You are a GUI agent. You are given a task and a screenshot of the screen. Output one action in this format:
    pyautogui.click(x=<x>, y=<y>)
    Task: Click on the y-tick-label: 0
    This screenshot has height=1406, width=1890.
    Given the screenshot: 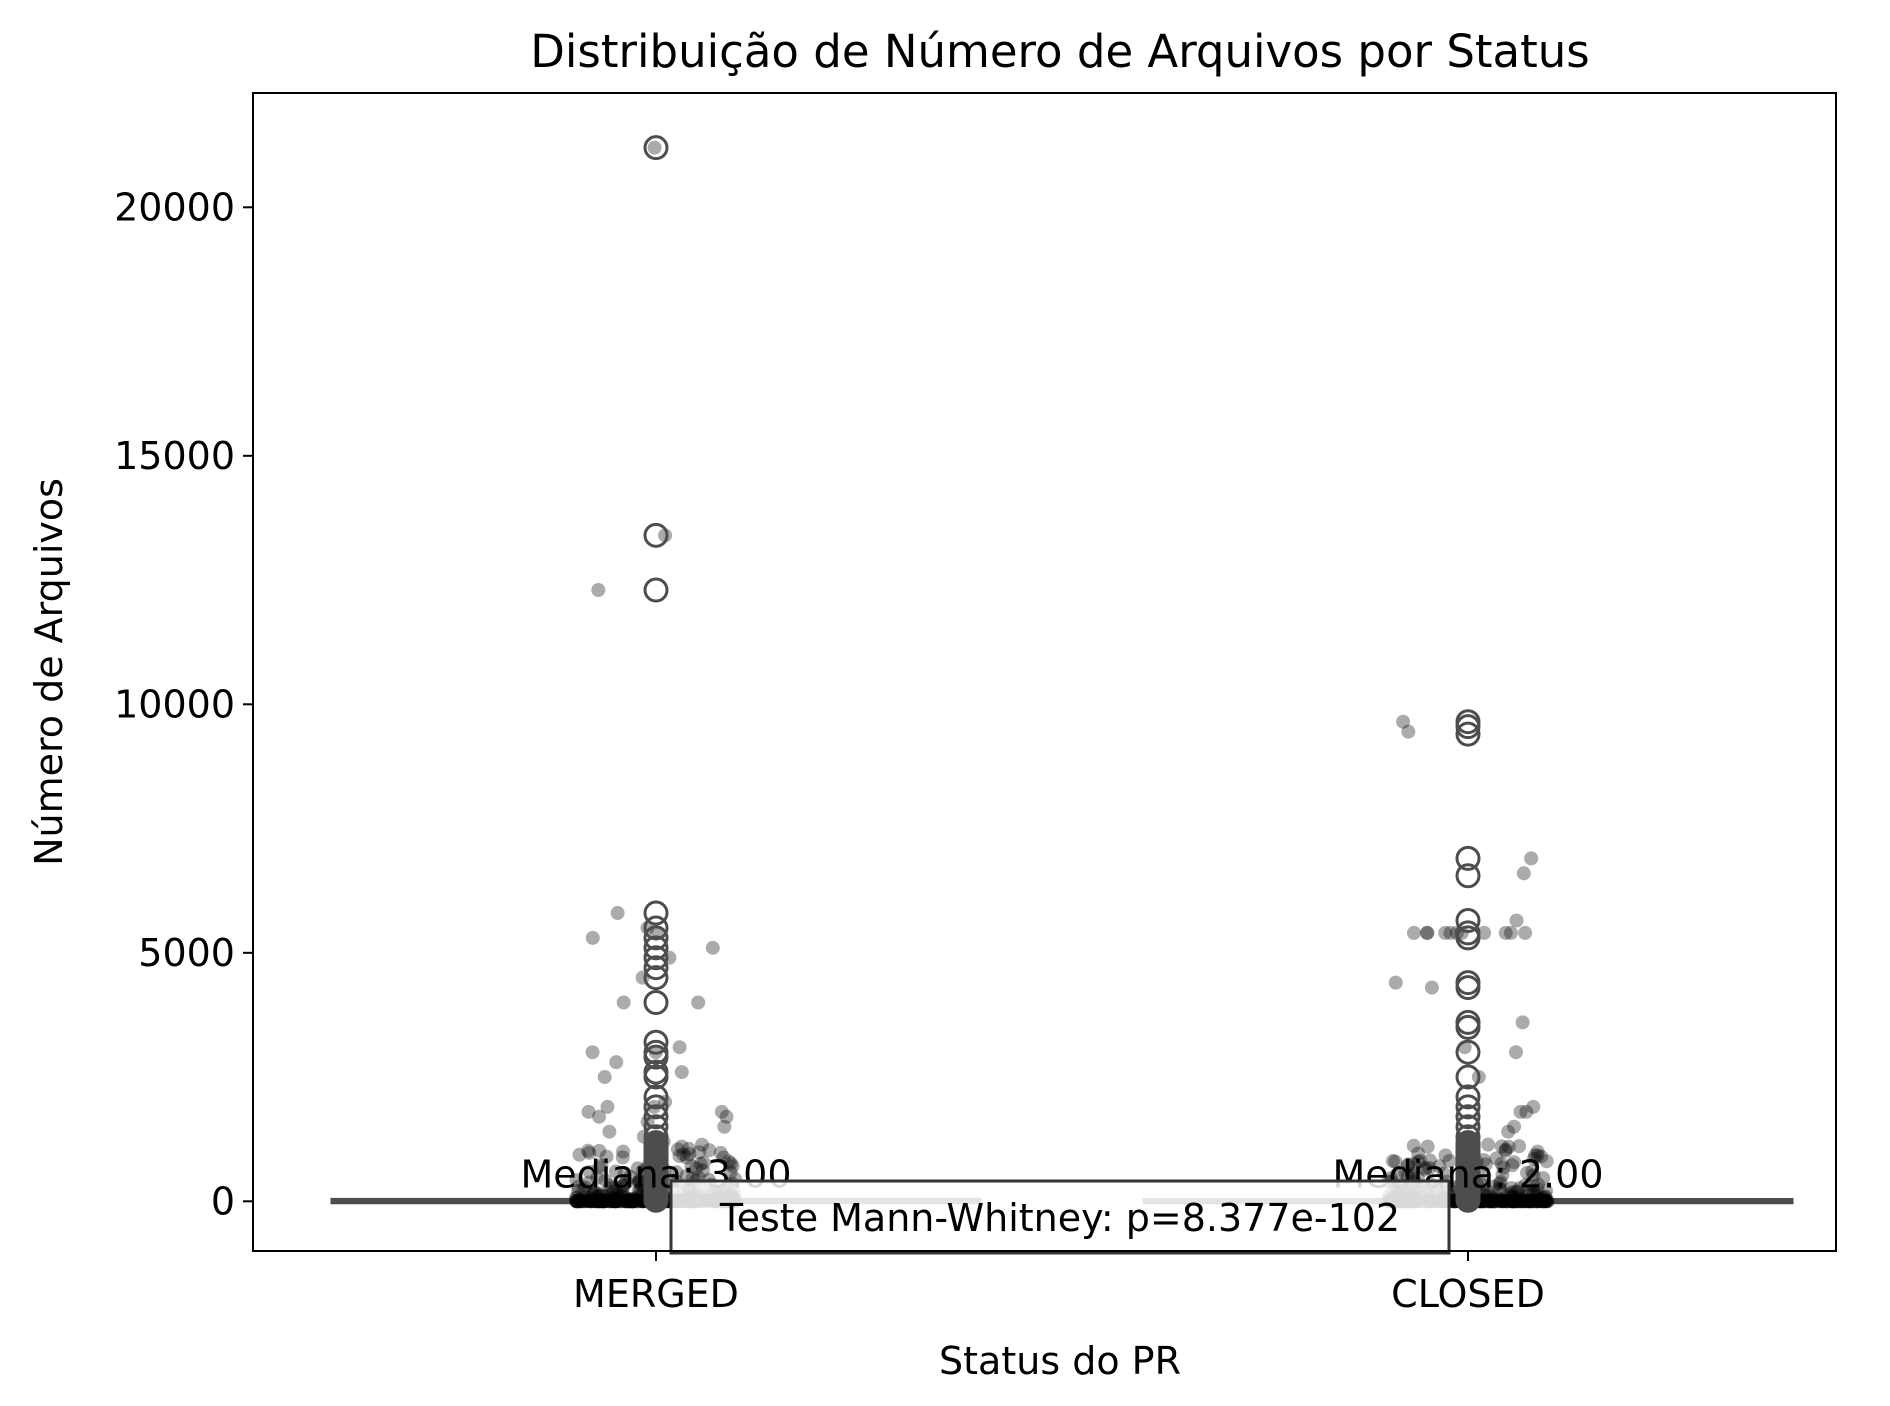 What is the action you would take?
    pyautogui.click(x=223, y=1201)
    